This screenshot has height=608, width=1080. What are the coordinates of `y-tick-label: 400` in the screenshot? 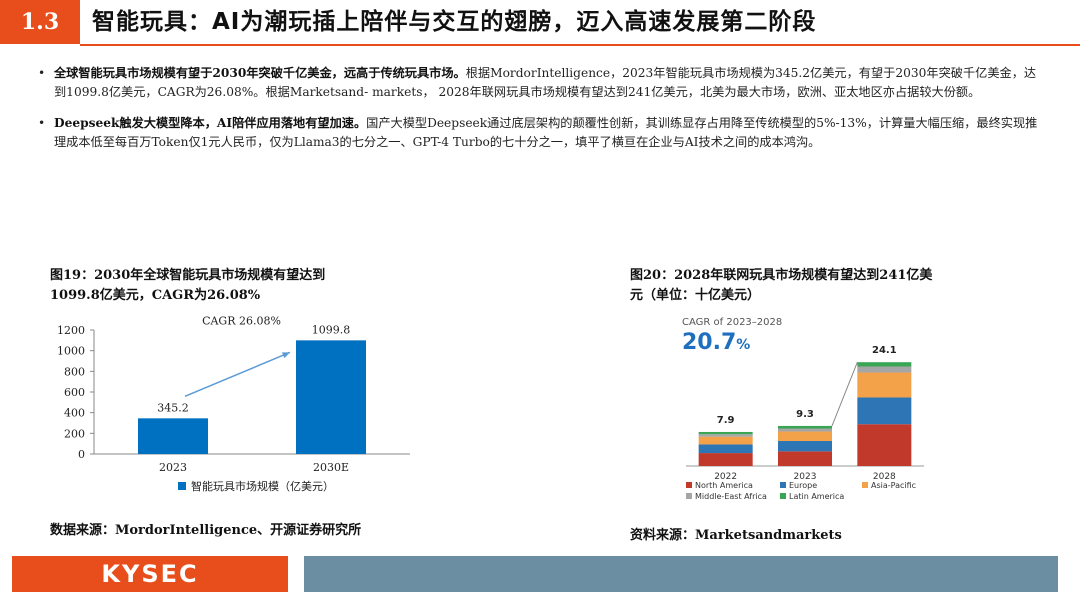 It's located at (74, 413).